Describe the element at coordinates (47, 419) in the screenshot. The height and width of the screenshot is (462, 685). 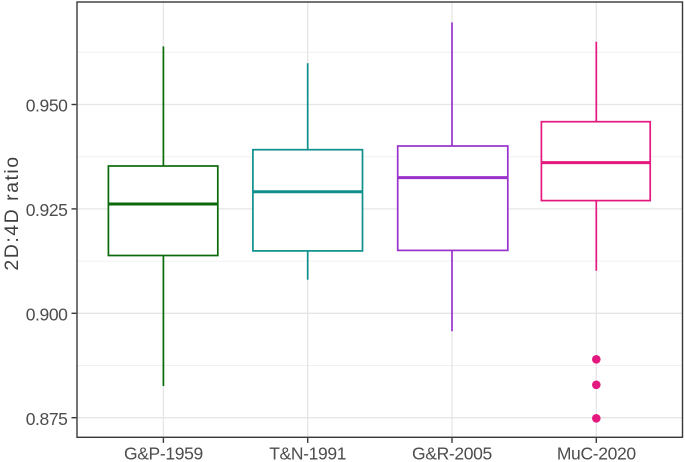
I see `svg-text: 0.875` at that location.